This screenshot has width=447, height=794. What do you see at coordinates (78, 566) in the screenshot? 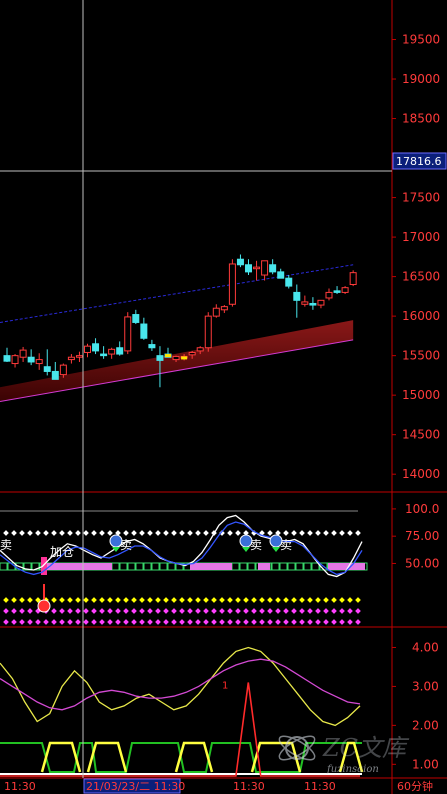
I see `osc-bar-highlight` at bounding box center [78, 566].